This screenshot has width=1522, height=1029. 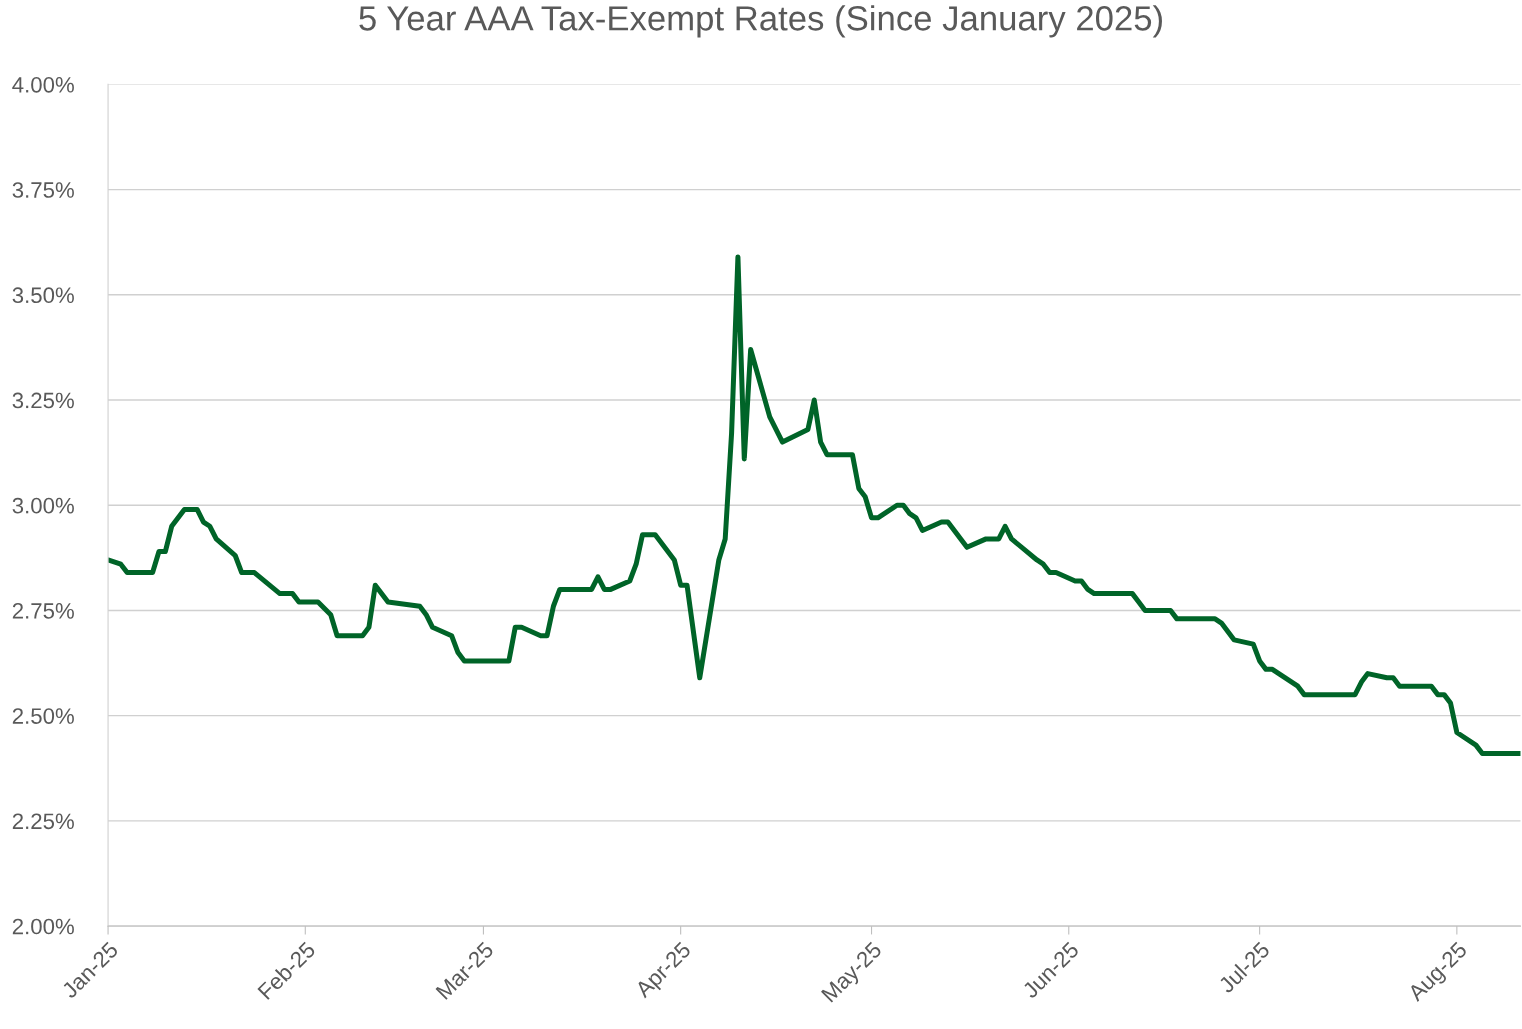 I want to click on y-tick-label: 3.25%, so click(x=43, y=400).